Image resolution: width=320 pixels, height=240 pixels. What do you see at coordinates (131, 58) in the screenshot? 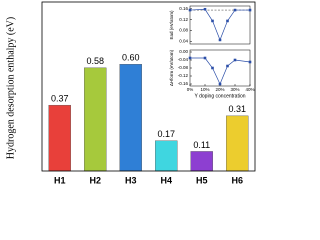
I see `value-label: 0.60` at bounding box center [131, 58].